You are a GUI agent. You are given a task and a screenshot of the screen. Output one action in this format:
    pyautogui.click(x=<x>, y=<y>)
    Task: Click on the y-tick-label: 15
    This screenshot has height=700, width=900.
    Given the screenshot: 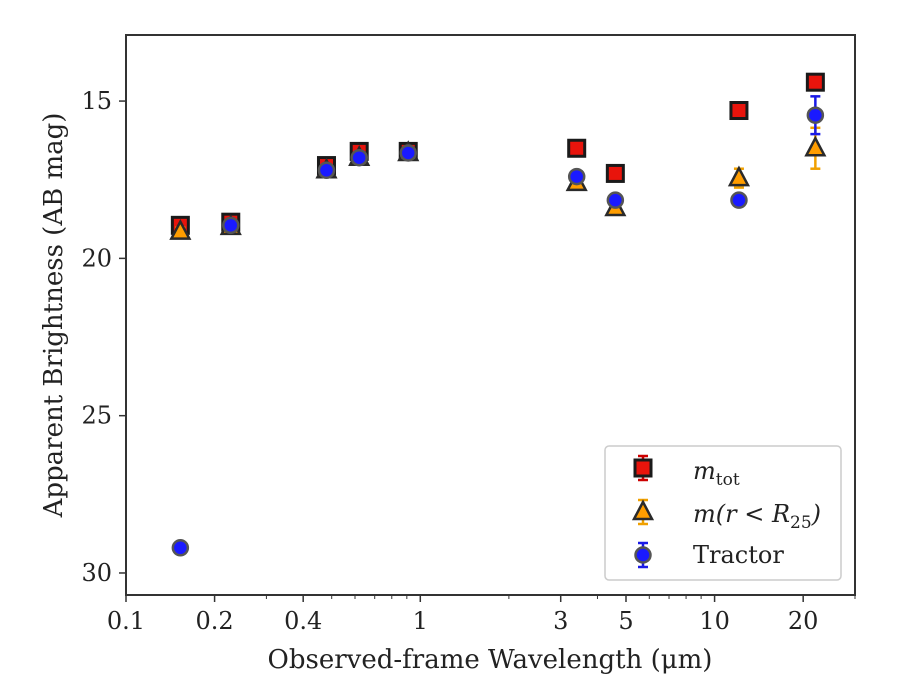 What is the action you would take?
    pyautogui.click(x=96, y=101)
    